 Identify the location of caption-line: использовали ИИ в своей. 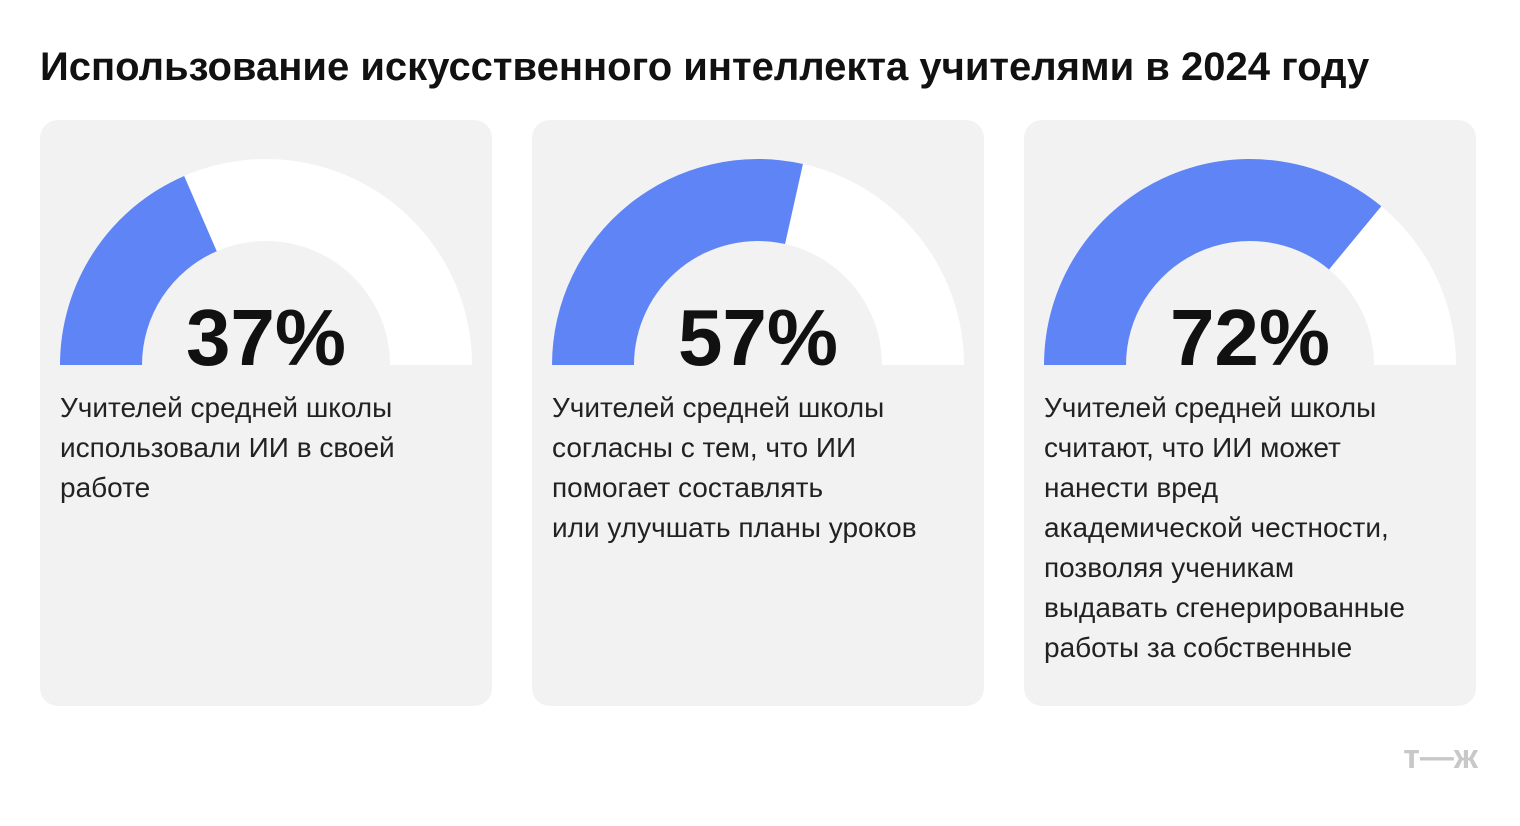
(227, 447).